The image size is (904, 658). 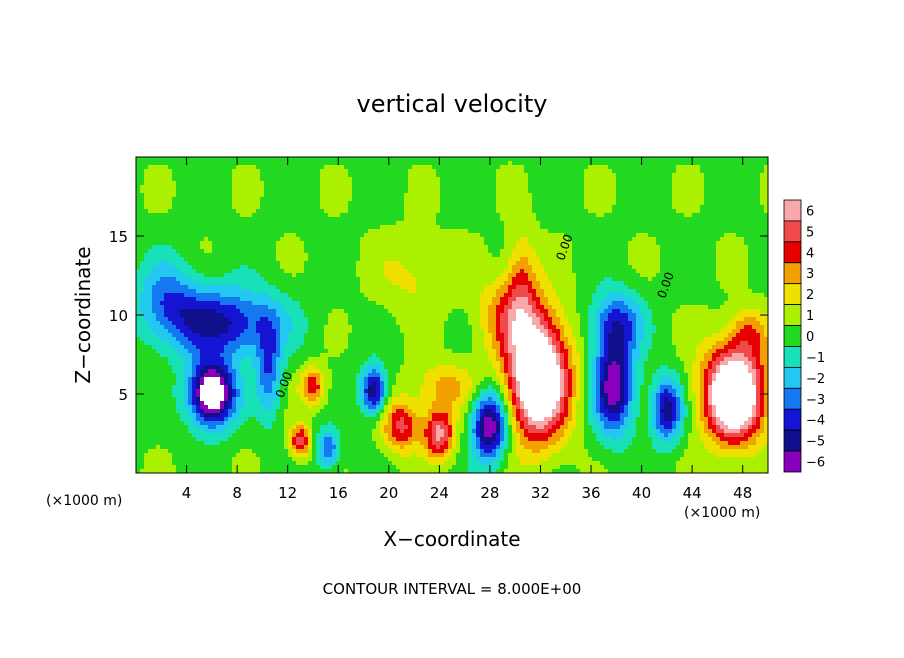 What do you see at coordinates (452, 104) in the screenshot?
I see `chart-title: vertical velocity` at bounding box center [452, 104].